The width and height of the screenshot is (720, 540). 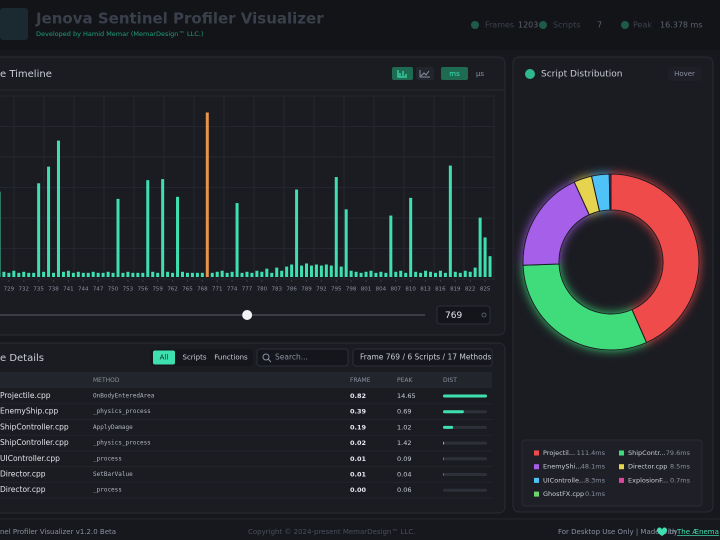 What do you see at coordinates (302, 357) in the screenshot?
I see `search-box` at bounding box center [302, 357].